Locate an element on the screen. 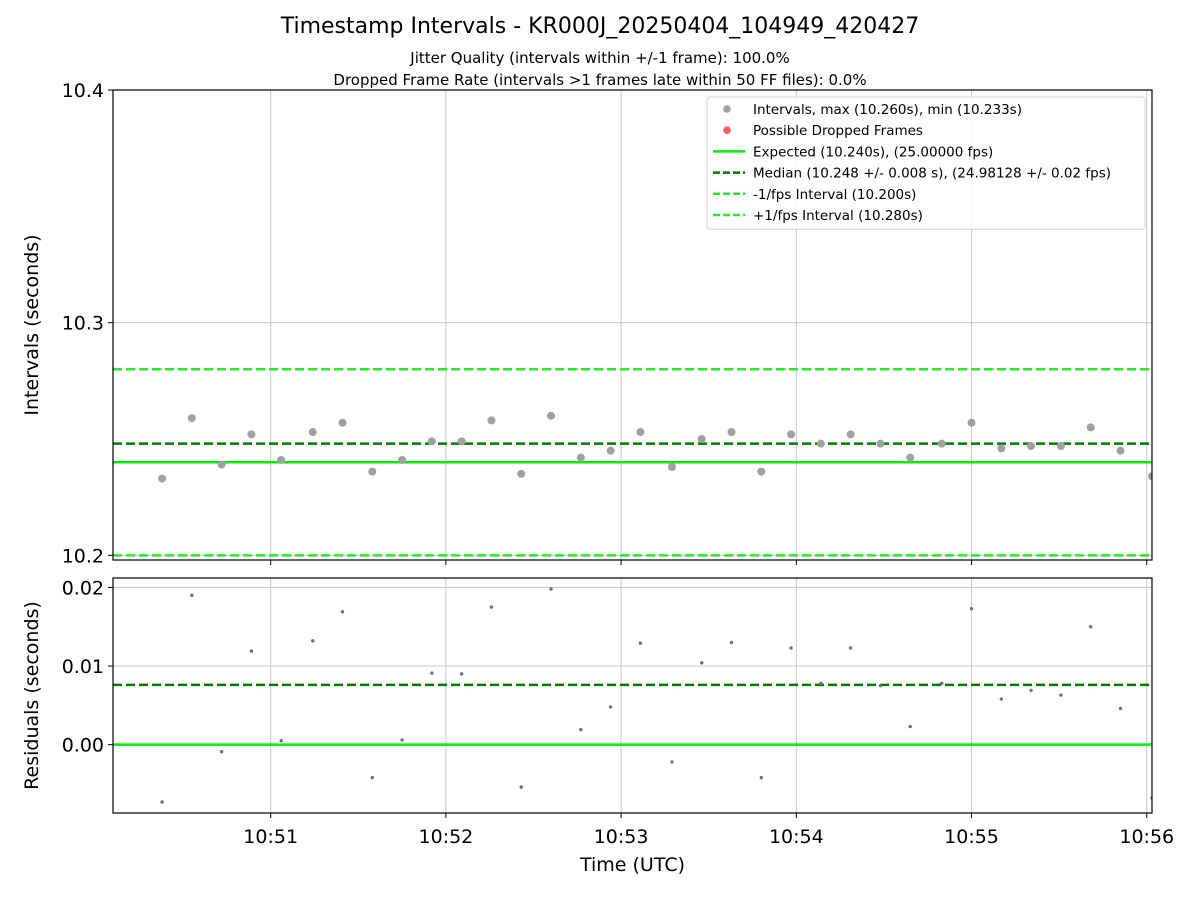 The image size is (1200, 900). residuals-ylabel: Residuals (seconds) is located at coordinates (32, 695).